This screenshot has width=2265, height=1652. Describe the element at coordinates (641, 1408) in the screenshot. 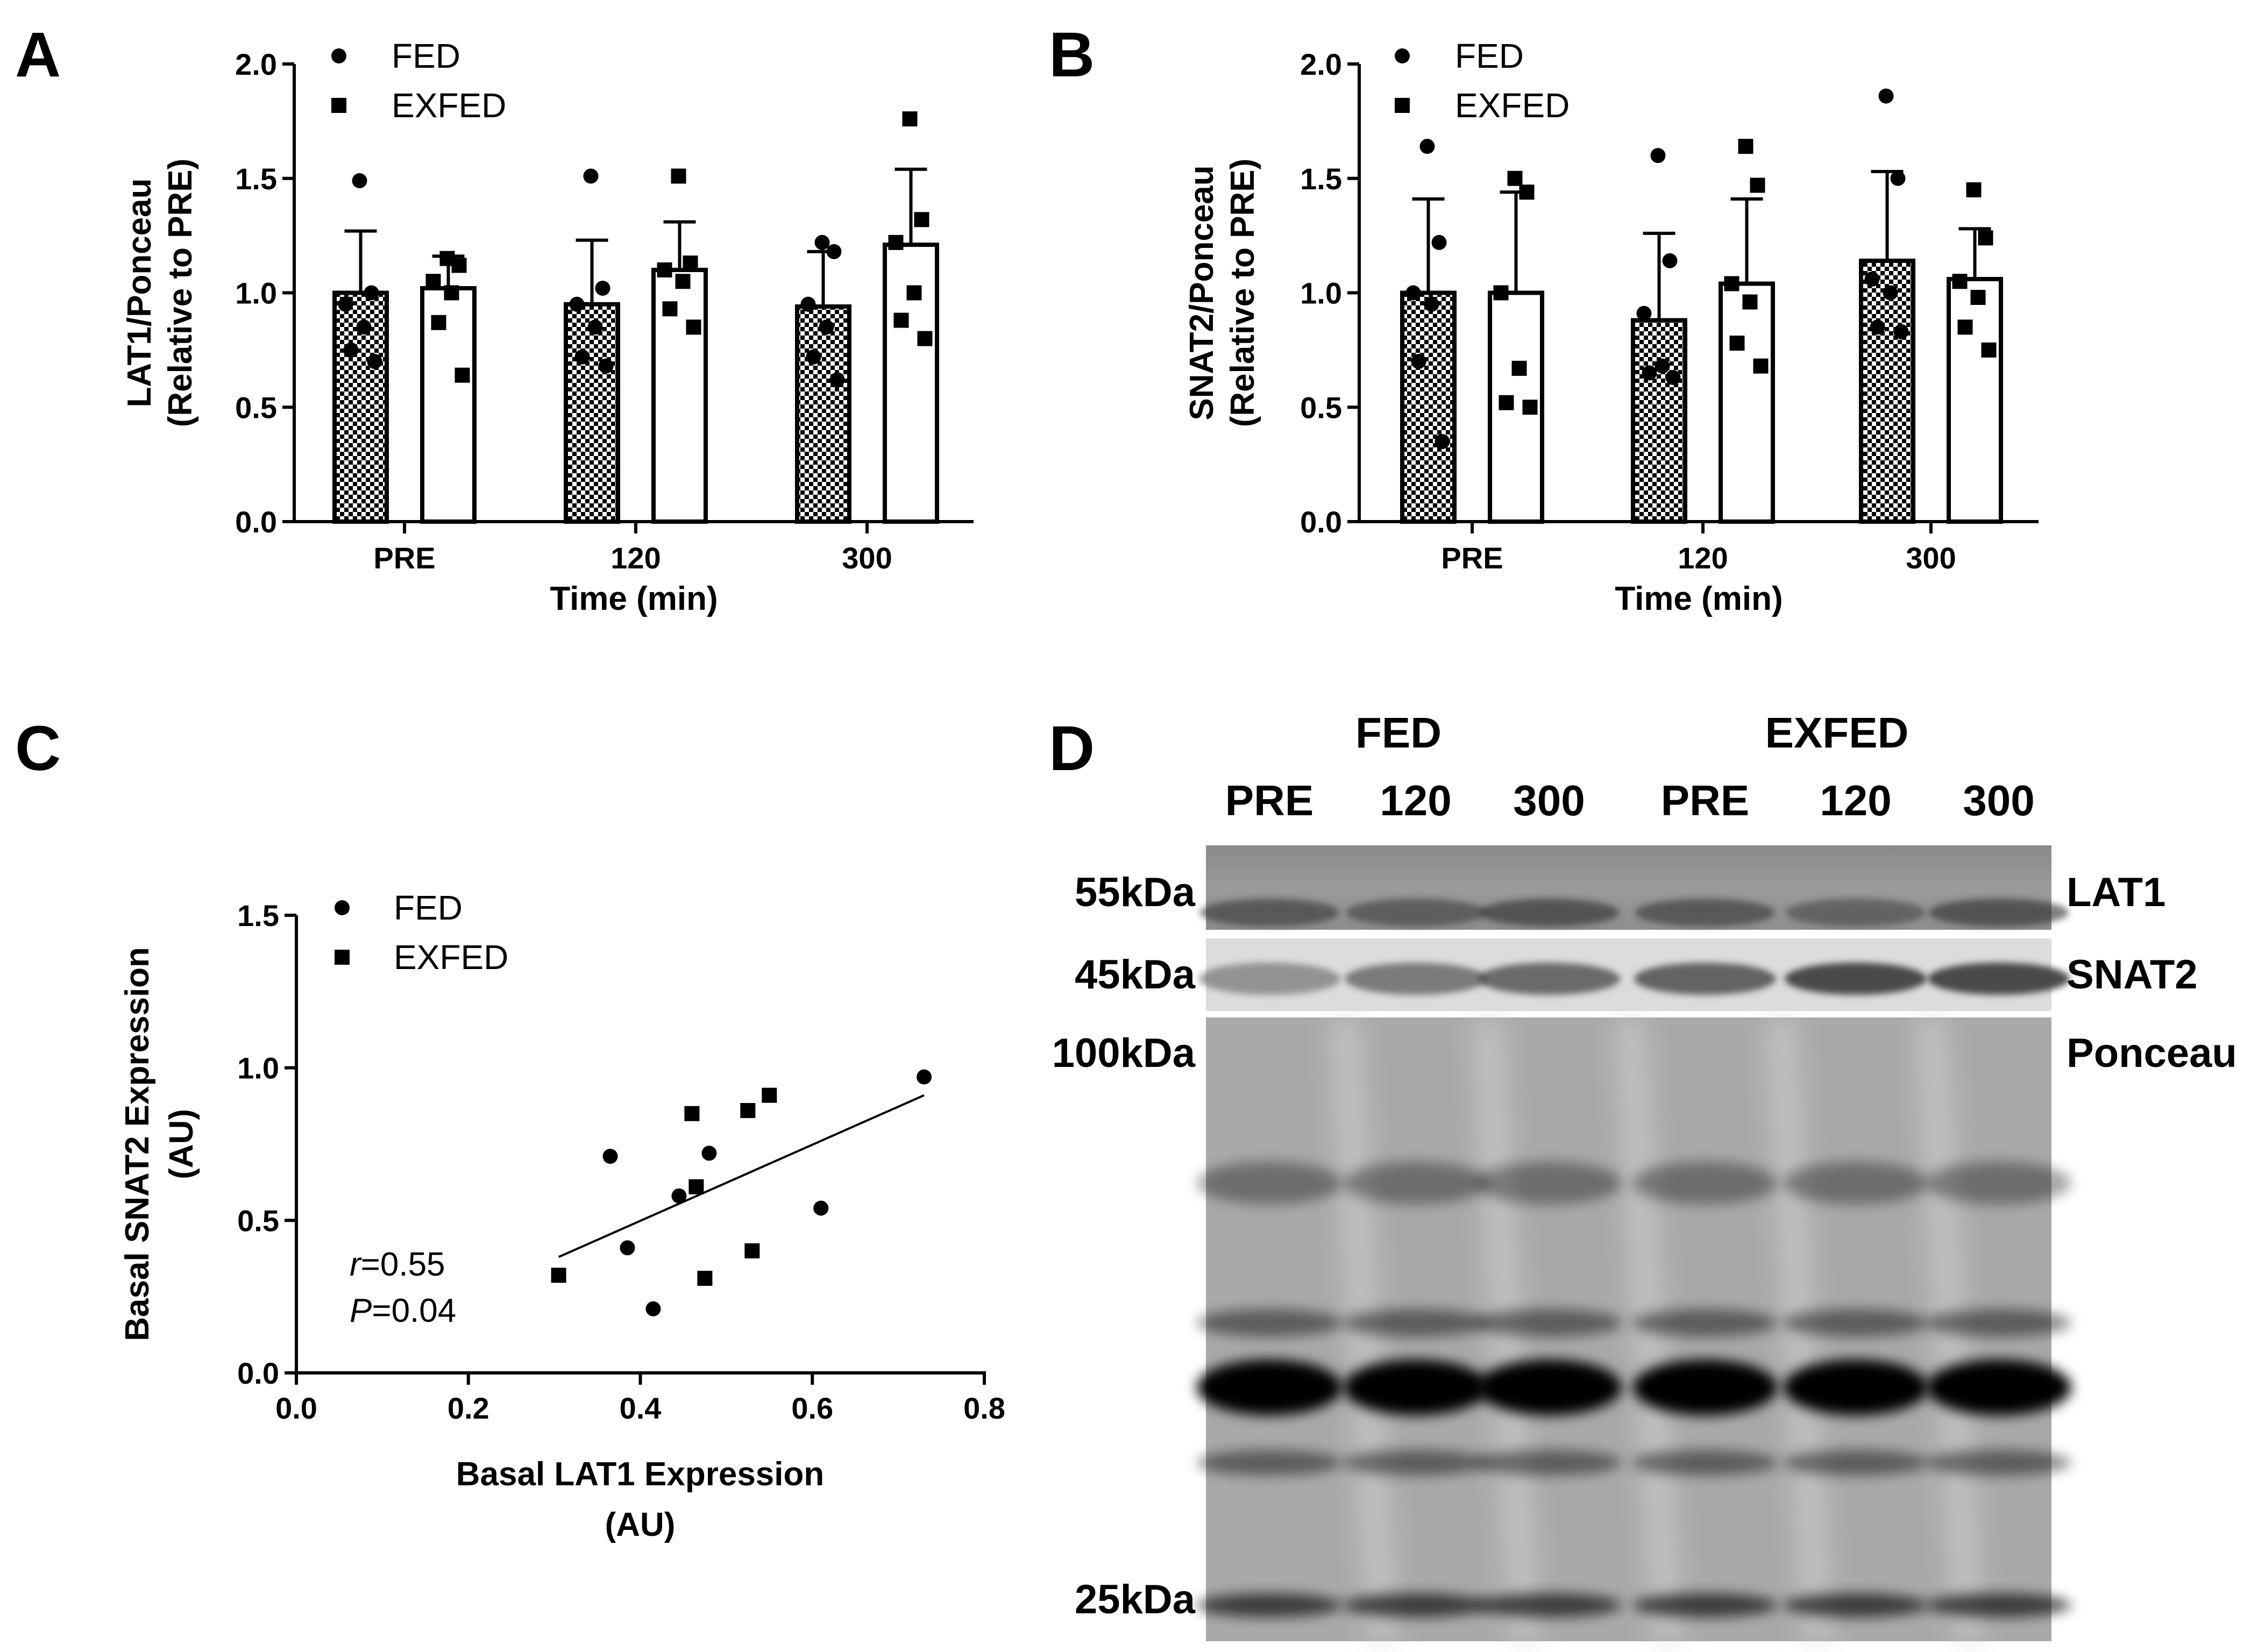

I see `x-tick-label: 0.4` at that location.